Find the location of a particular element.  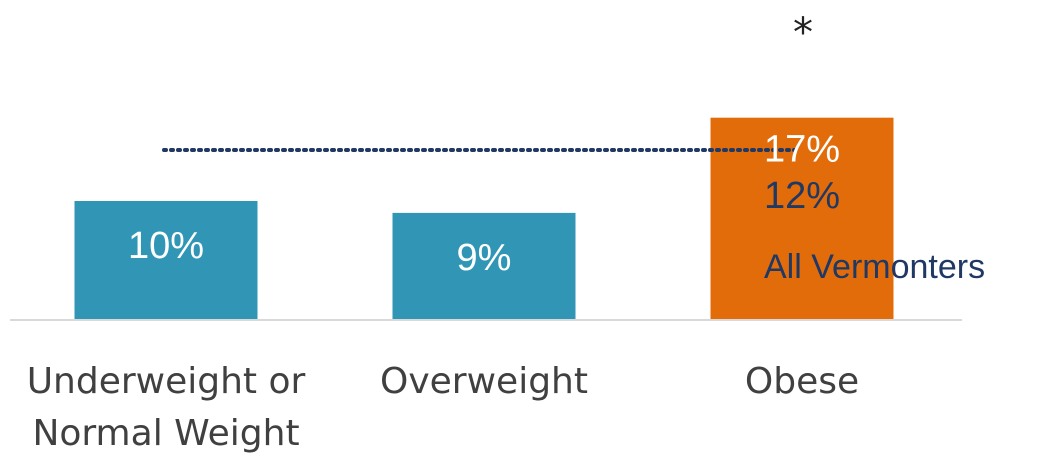

category-label-1-line-2: Normal Weight is located at coordinates (165, 433).